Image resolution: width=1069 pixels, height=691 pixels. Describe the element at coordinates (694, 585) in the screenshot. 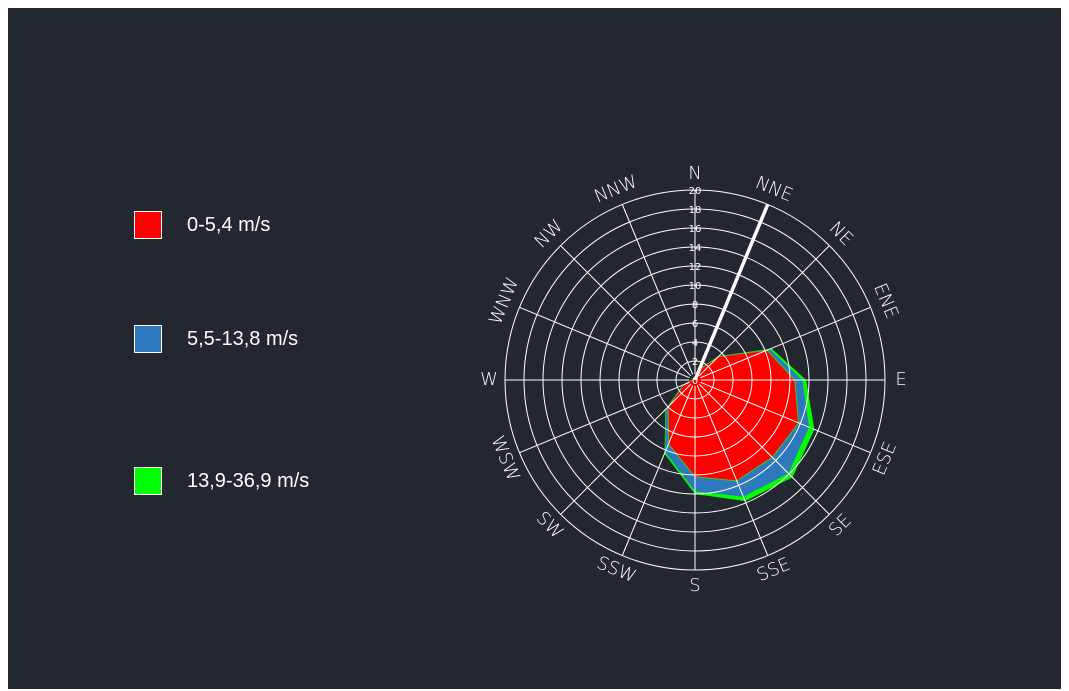

I see `direction-label: S` at that location.